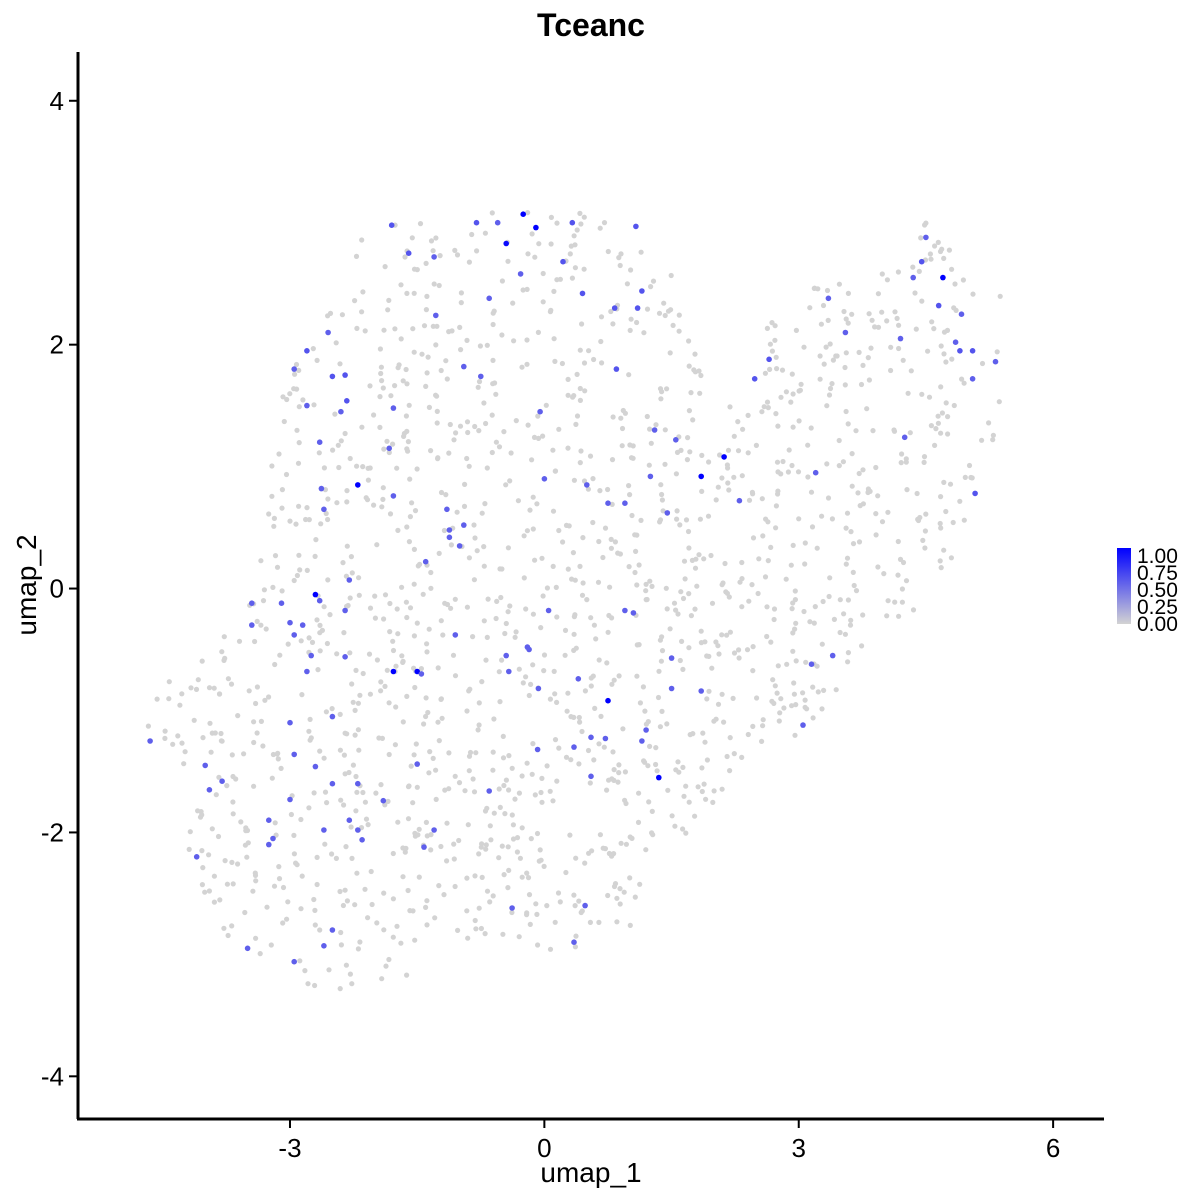 This screenshot has height=1200, width=1200. What do you see at coordinates (1157, 624) in the screenshot?
I see `colorbar-label: 0.00` at bounding box center [1157, 624].